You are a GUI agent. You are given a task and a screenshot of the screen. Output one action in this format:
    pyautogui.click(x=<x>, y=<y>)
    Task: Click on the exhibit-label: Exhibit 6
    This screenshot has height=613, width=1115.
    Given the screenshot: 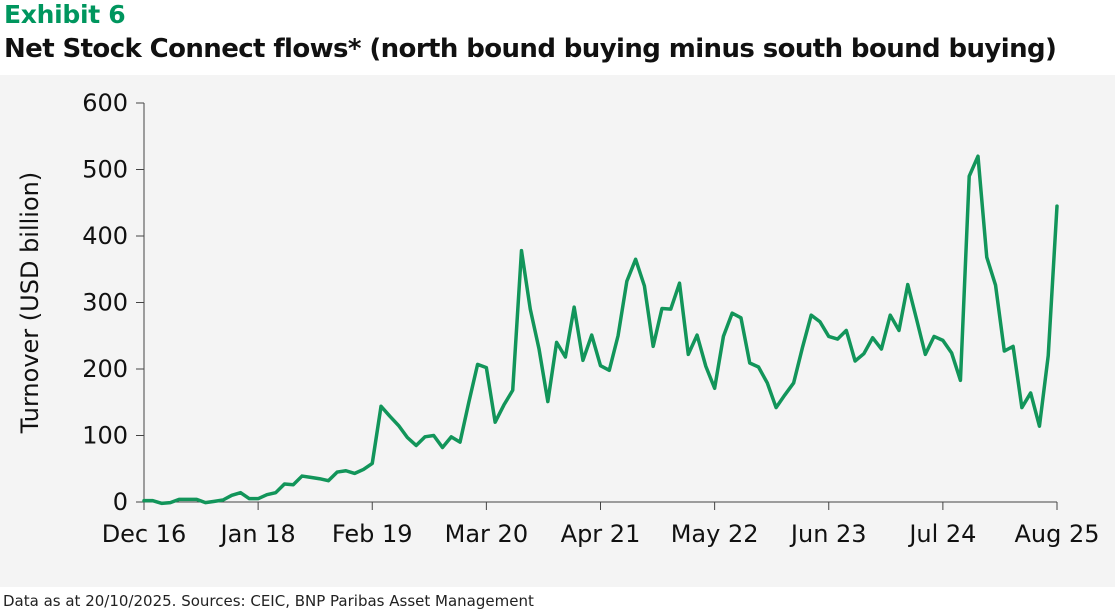 What is the action you would take?
    pyautogui.click(x=65, y=14)
    